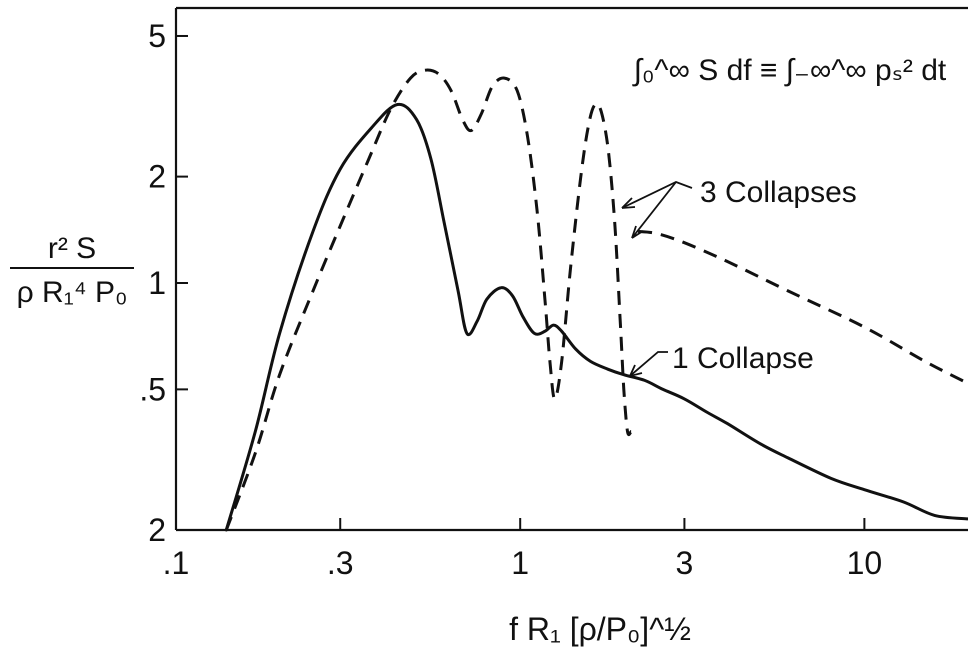 This screenshot has width=968, height=652. What do you see at coordinates (340, 563) in the screenshot?
I see `x-tick-label: .3` at bounding box center [340, 563].